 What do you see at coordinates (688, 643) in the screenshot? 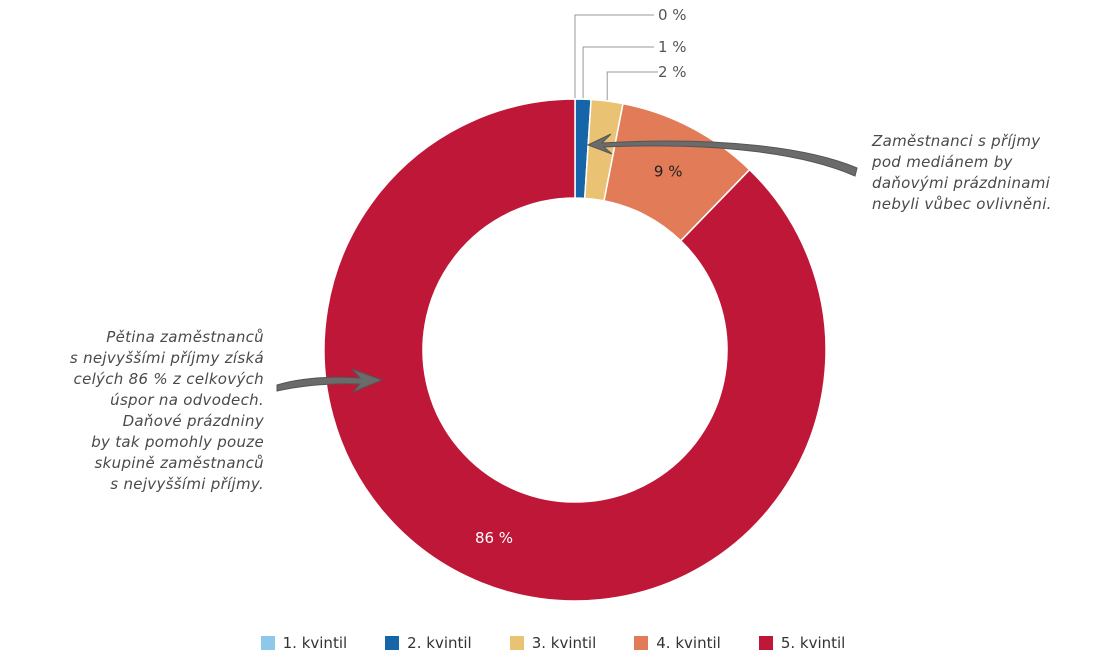
I see `legend-label: 4. kvintil` at bounding box center [688, 643].